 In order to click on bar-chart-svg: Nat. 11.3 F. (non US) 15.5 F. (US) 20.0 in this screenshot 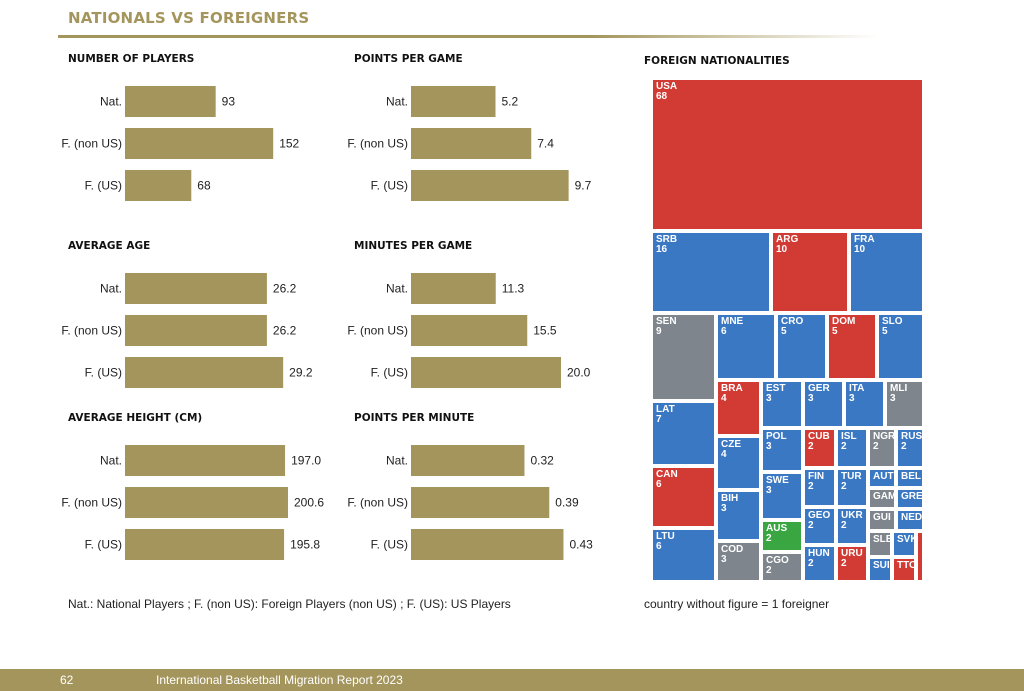, I will do `click(469, 330)`.